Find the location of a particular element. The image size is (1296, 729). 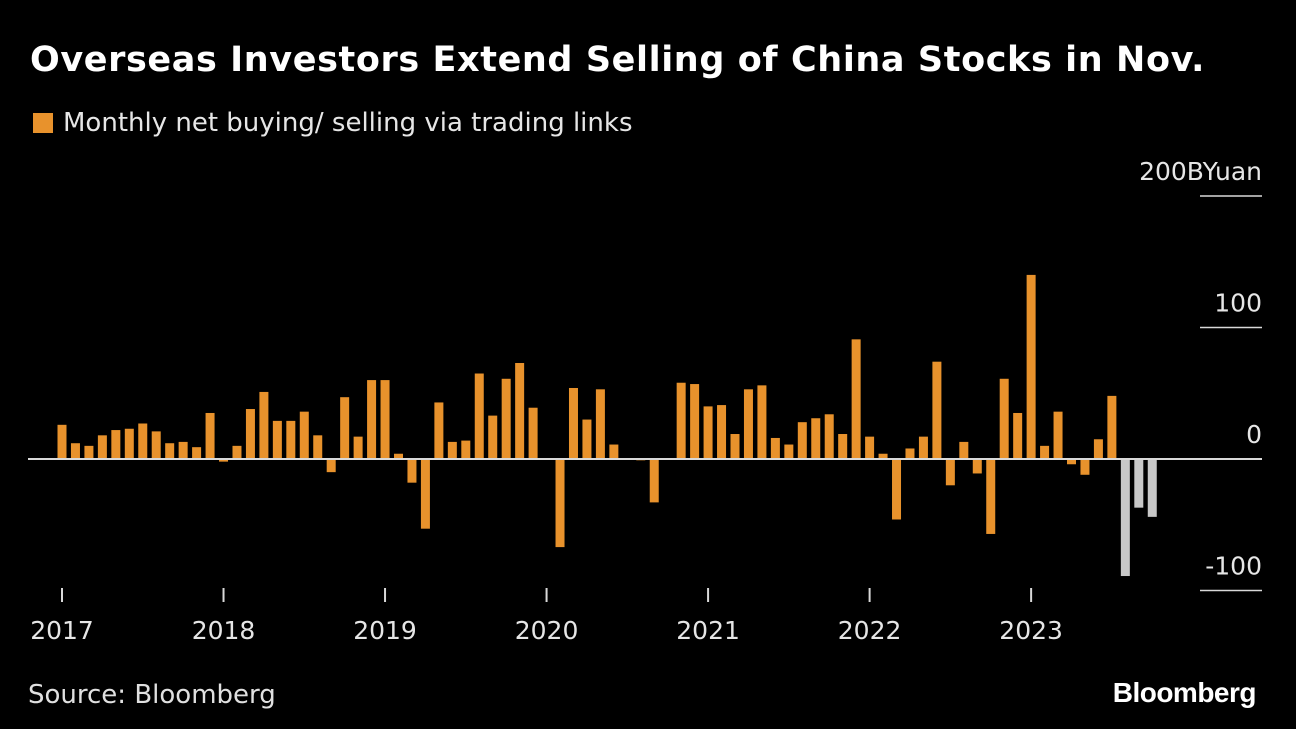

y-tick-label: 200BYuan is located at coordinates (1200, 171).